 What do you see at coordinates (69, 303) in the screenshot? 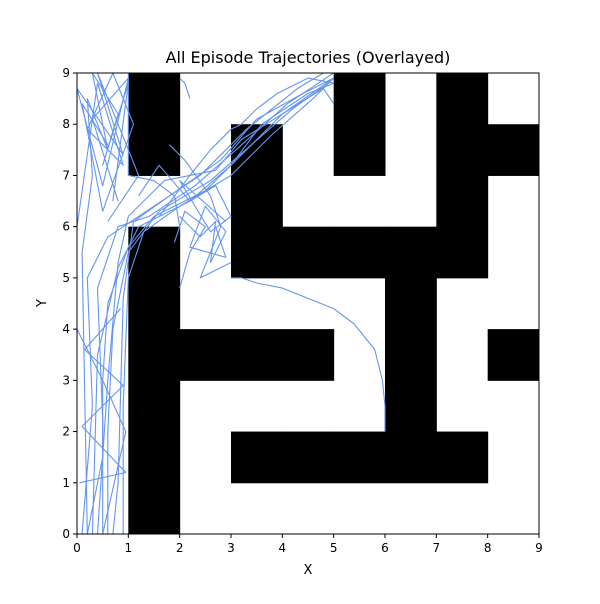
I see `y-axis-ticks: 0 1 2 3 4 5 6 7 8 9` at bounding box center [69, 303].